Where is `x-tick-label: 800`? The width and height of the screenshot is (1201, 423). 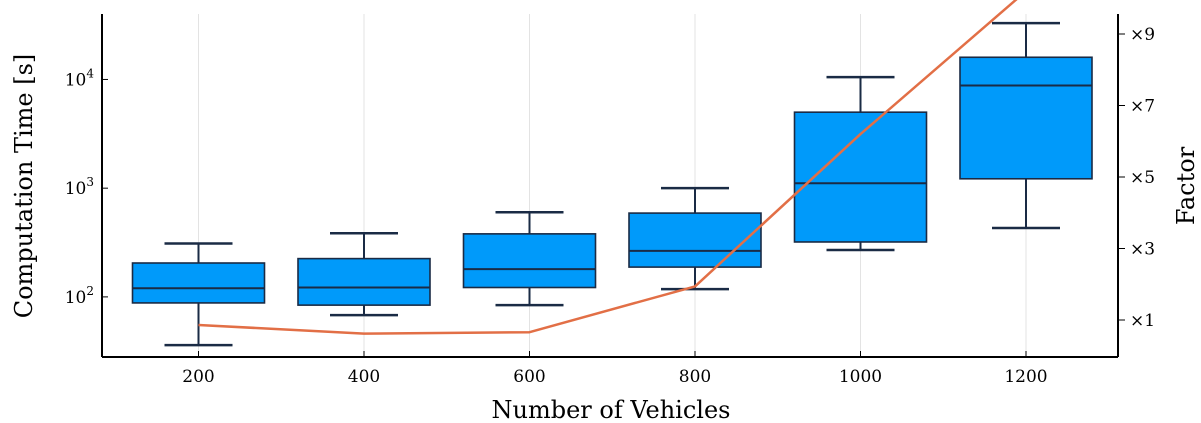 x-tick-label: 800 is located at coordinates (695, 377).